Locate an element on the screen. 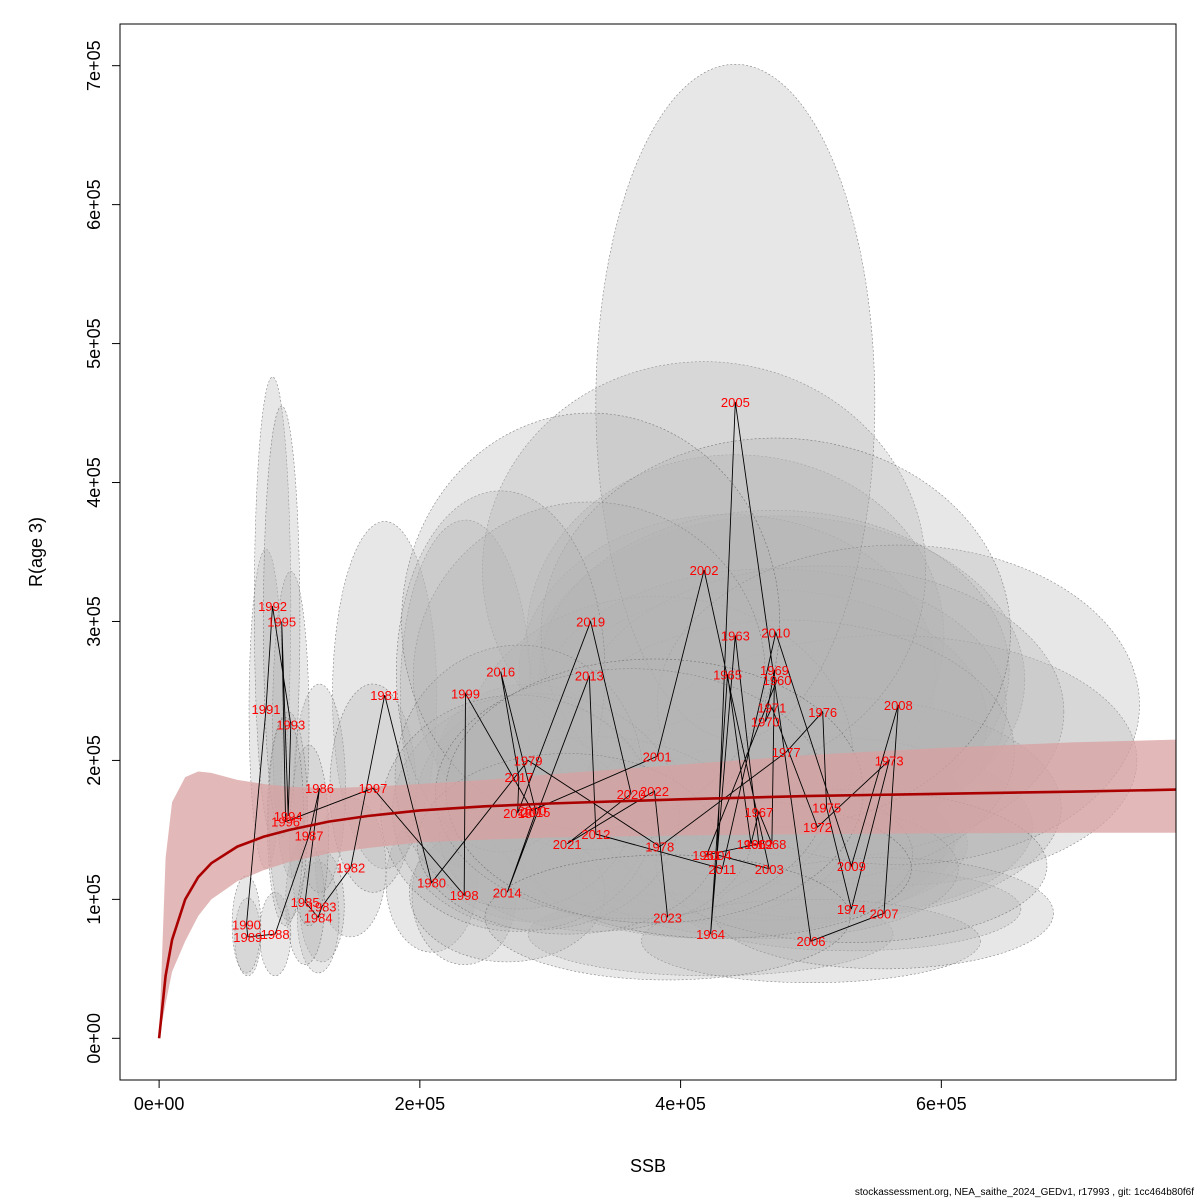  year-label-1974: 1974 is located at coordinates (851, 909).